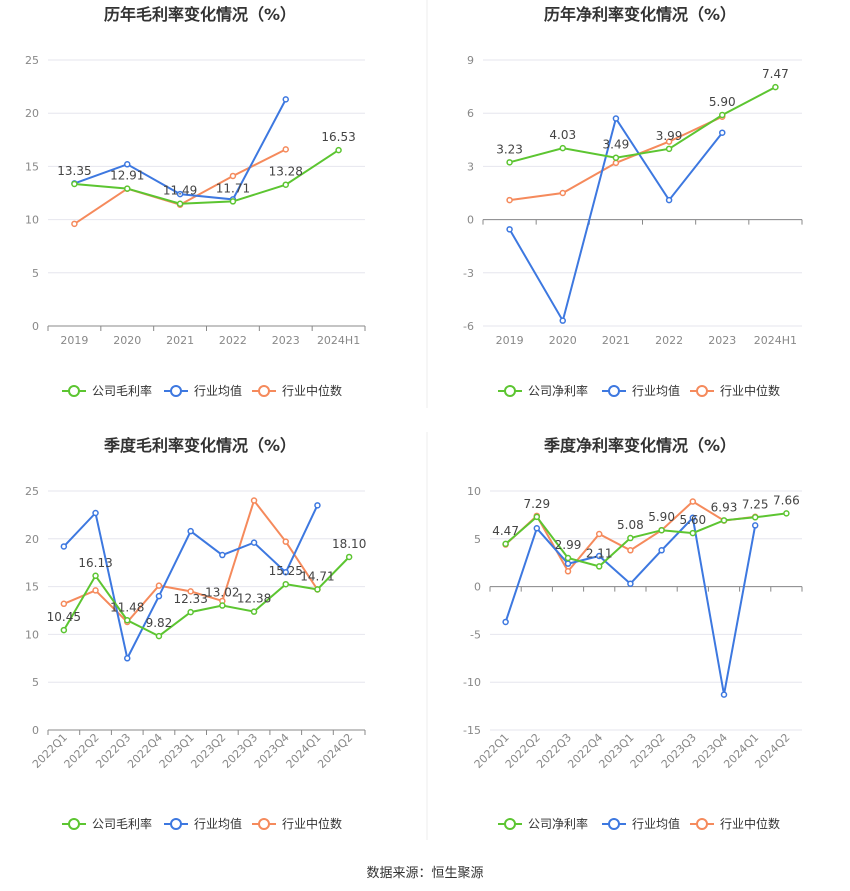 This screenshot has width=850, height=891. What do you see at coordinates (127, 176) in the screenshot?
I see `data-label: 12.91` at bounding box center [127, 176].